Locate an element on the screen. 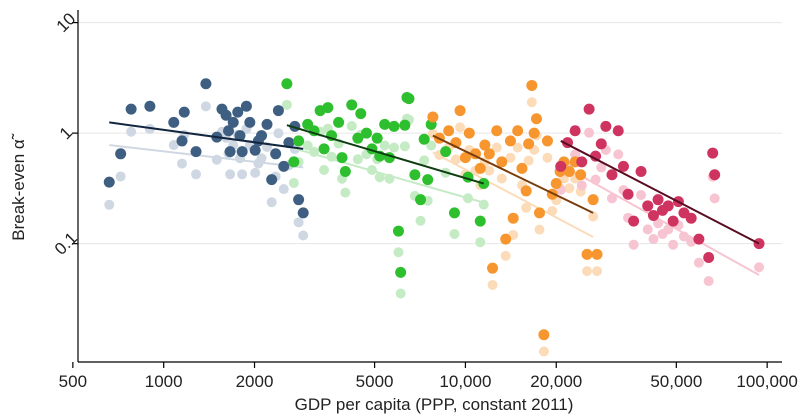 This screenshot has width=811, height=415. x-tick-label: 10,000 is located at coordinates (465, 381).